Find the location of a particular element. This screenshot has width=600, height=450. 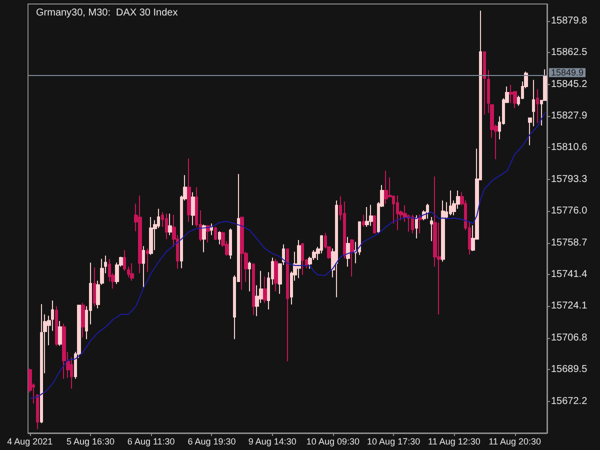

x-tick-label: 6 Aug 11:30 is located at coordinates (151, 441).